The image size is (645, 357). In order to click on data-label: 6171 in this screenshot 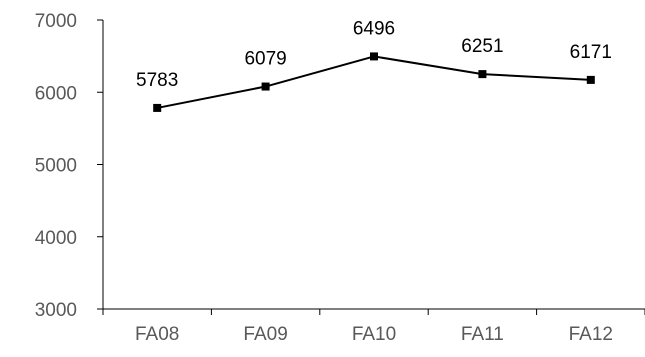, I will do `click(591, 52)`.